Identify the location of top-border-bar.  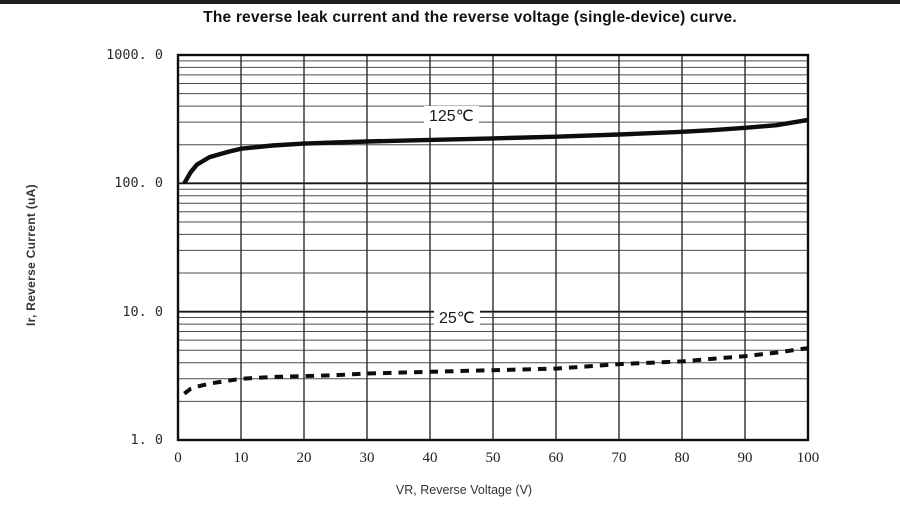
(450, 2).